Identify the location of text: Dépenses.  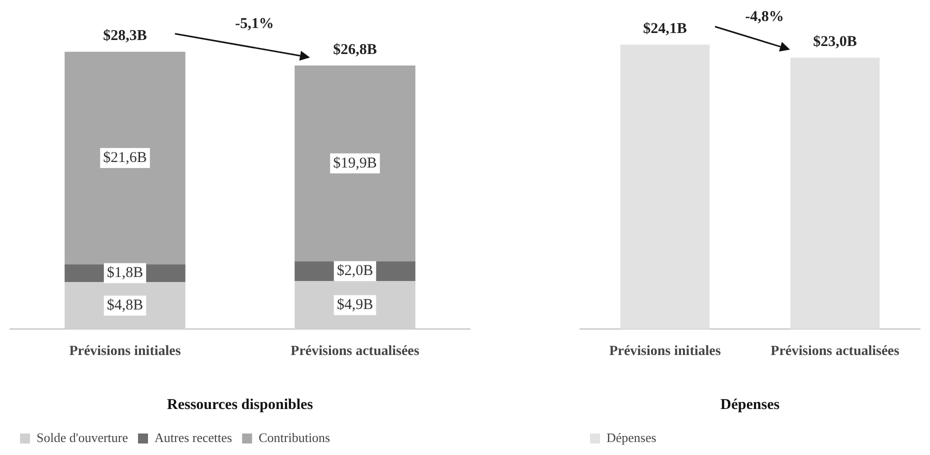
(750, 404).